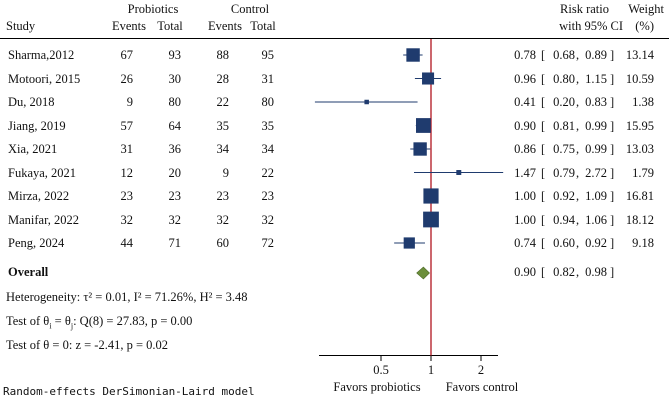 This screenshot has width=669, height=400. I want to click on probiotics-total: 23, so click(175, 196).